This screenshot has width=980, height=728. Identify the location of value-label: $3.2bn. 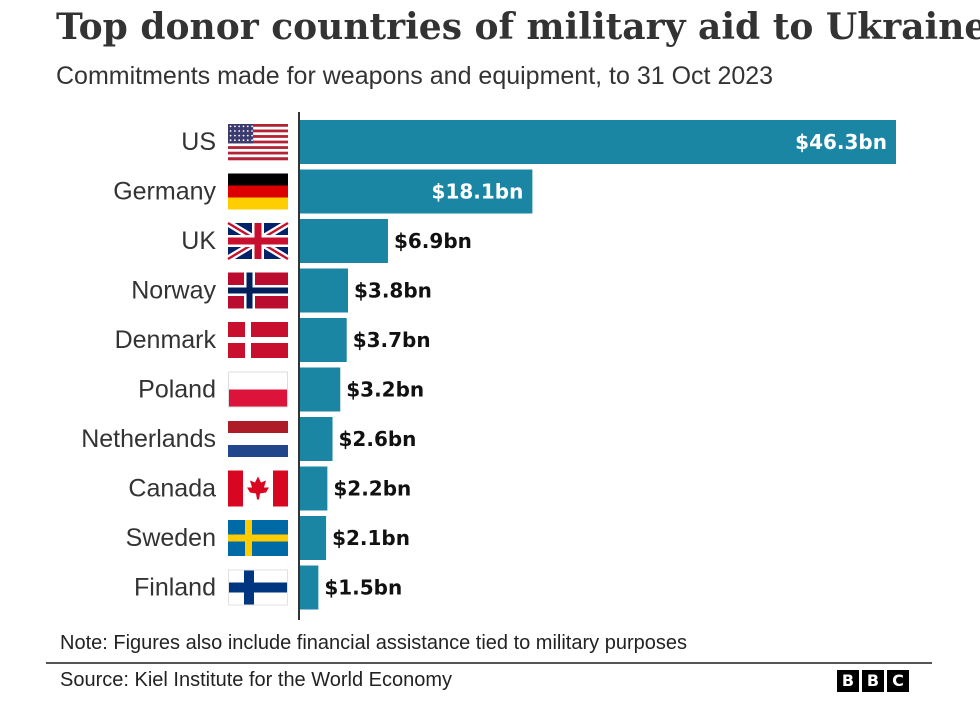
(385, 390).